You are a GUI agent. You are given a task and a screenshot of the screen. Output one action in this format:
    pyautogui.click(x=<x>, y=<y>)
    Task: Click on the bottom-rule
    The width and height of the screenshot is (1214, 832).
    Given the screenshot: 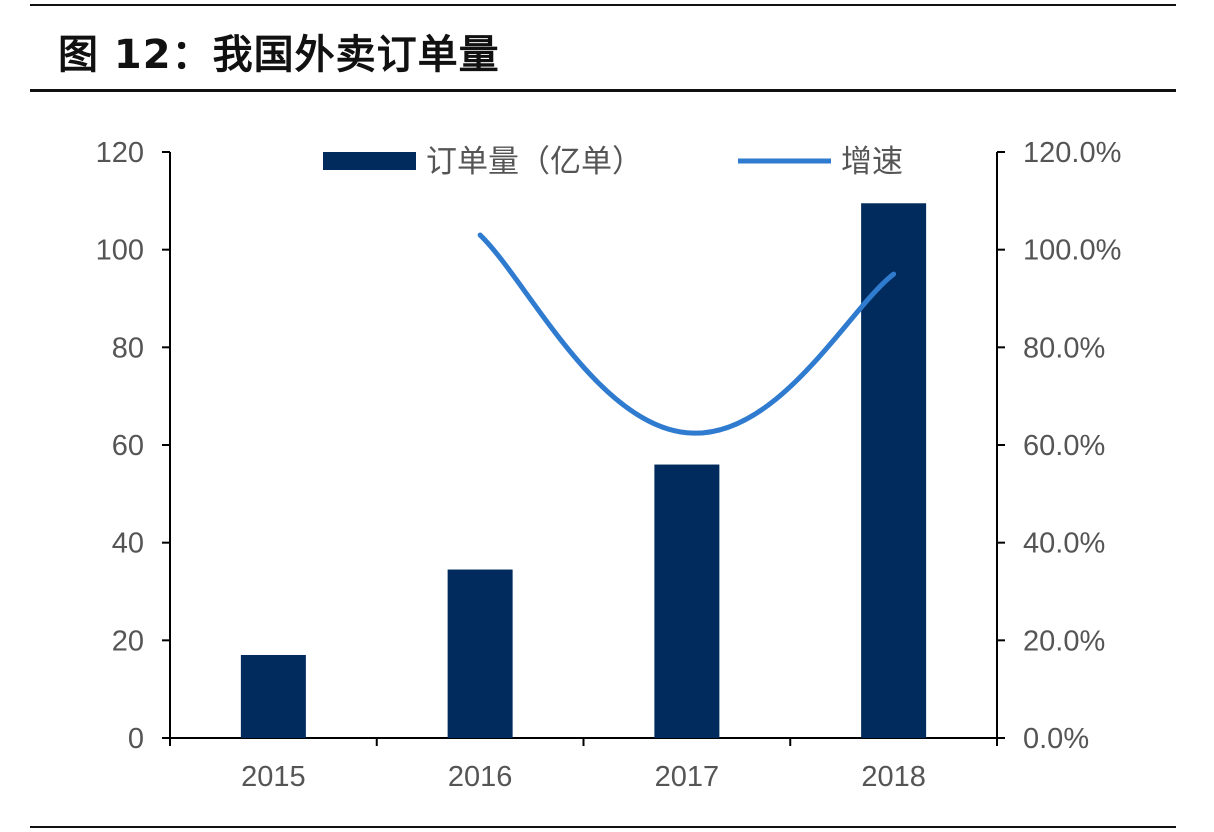 What is the action you would take?
    pyautogui.click(x=603, y=827)
    